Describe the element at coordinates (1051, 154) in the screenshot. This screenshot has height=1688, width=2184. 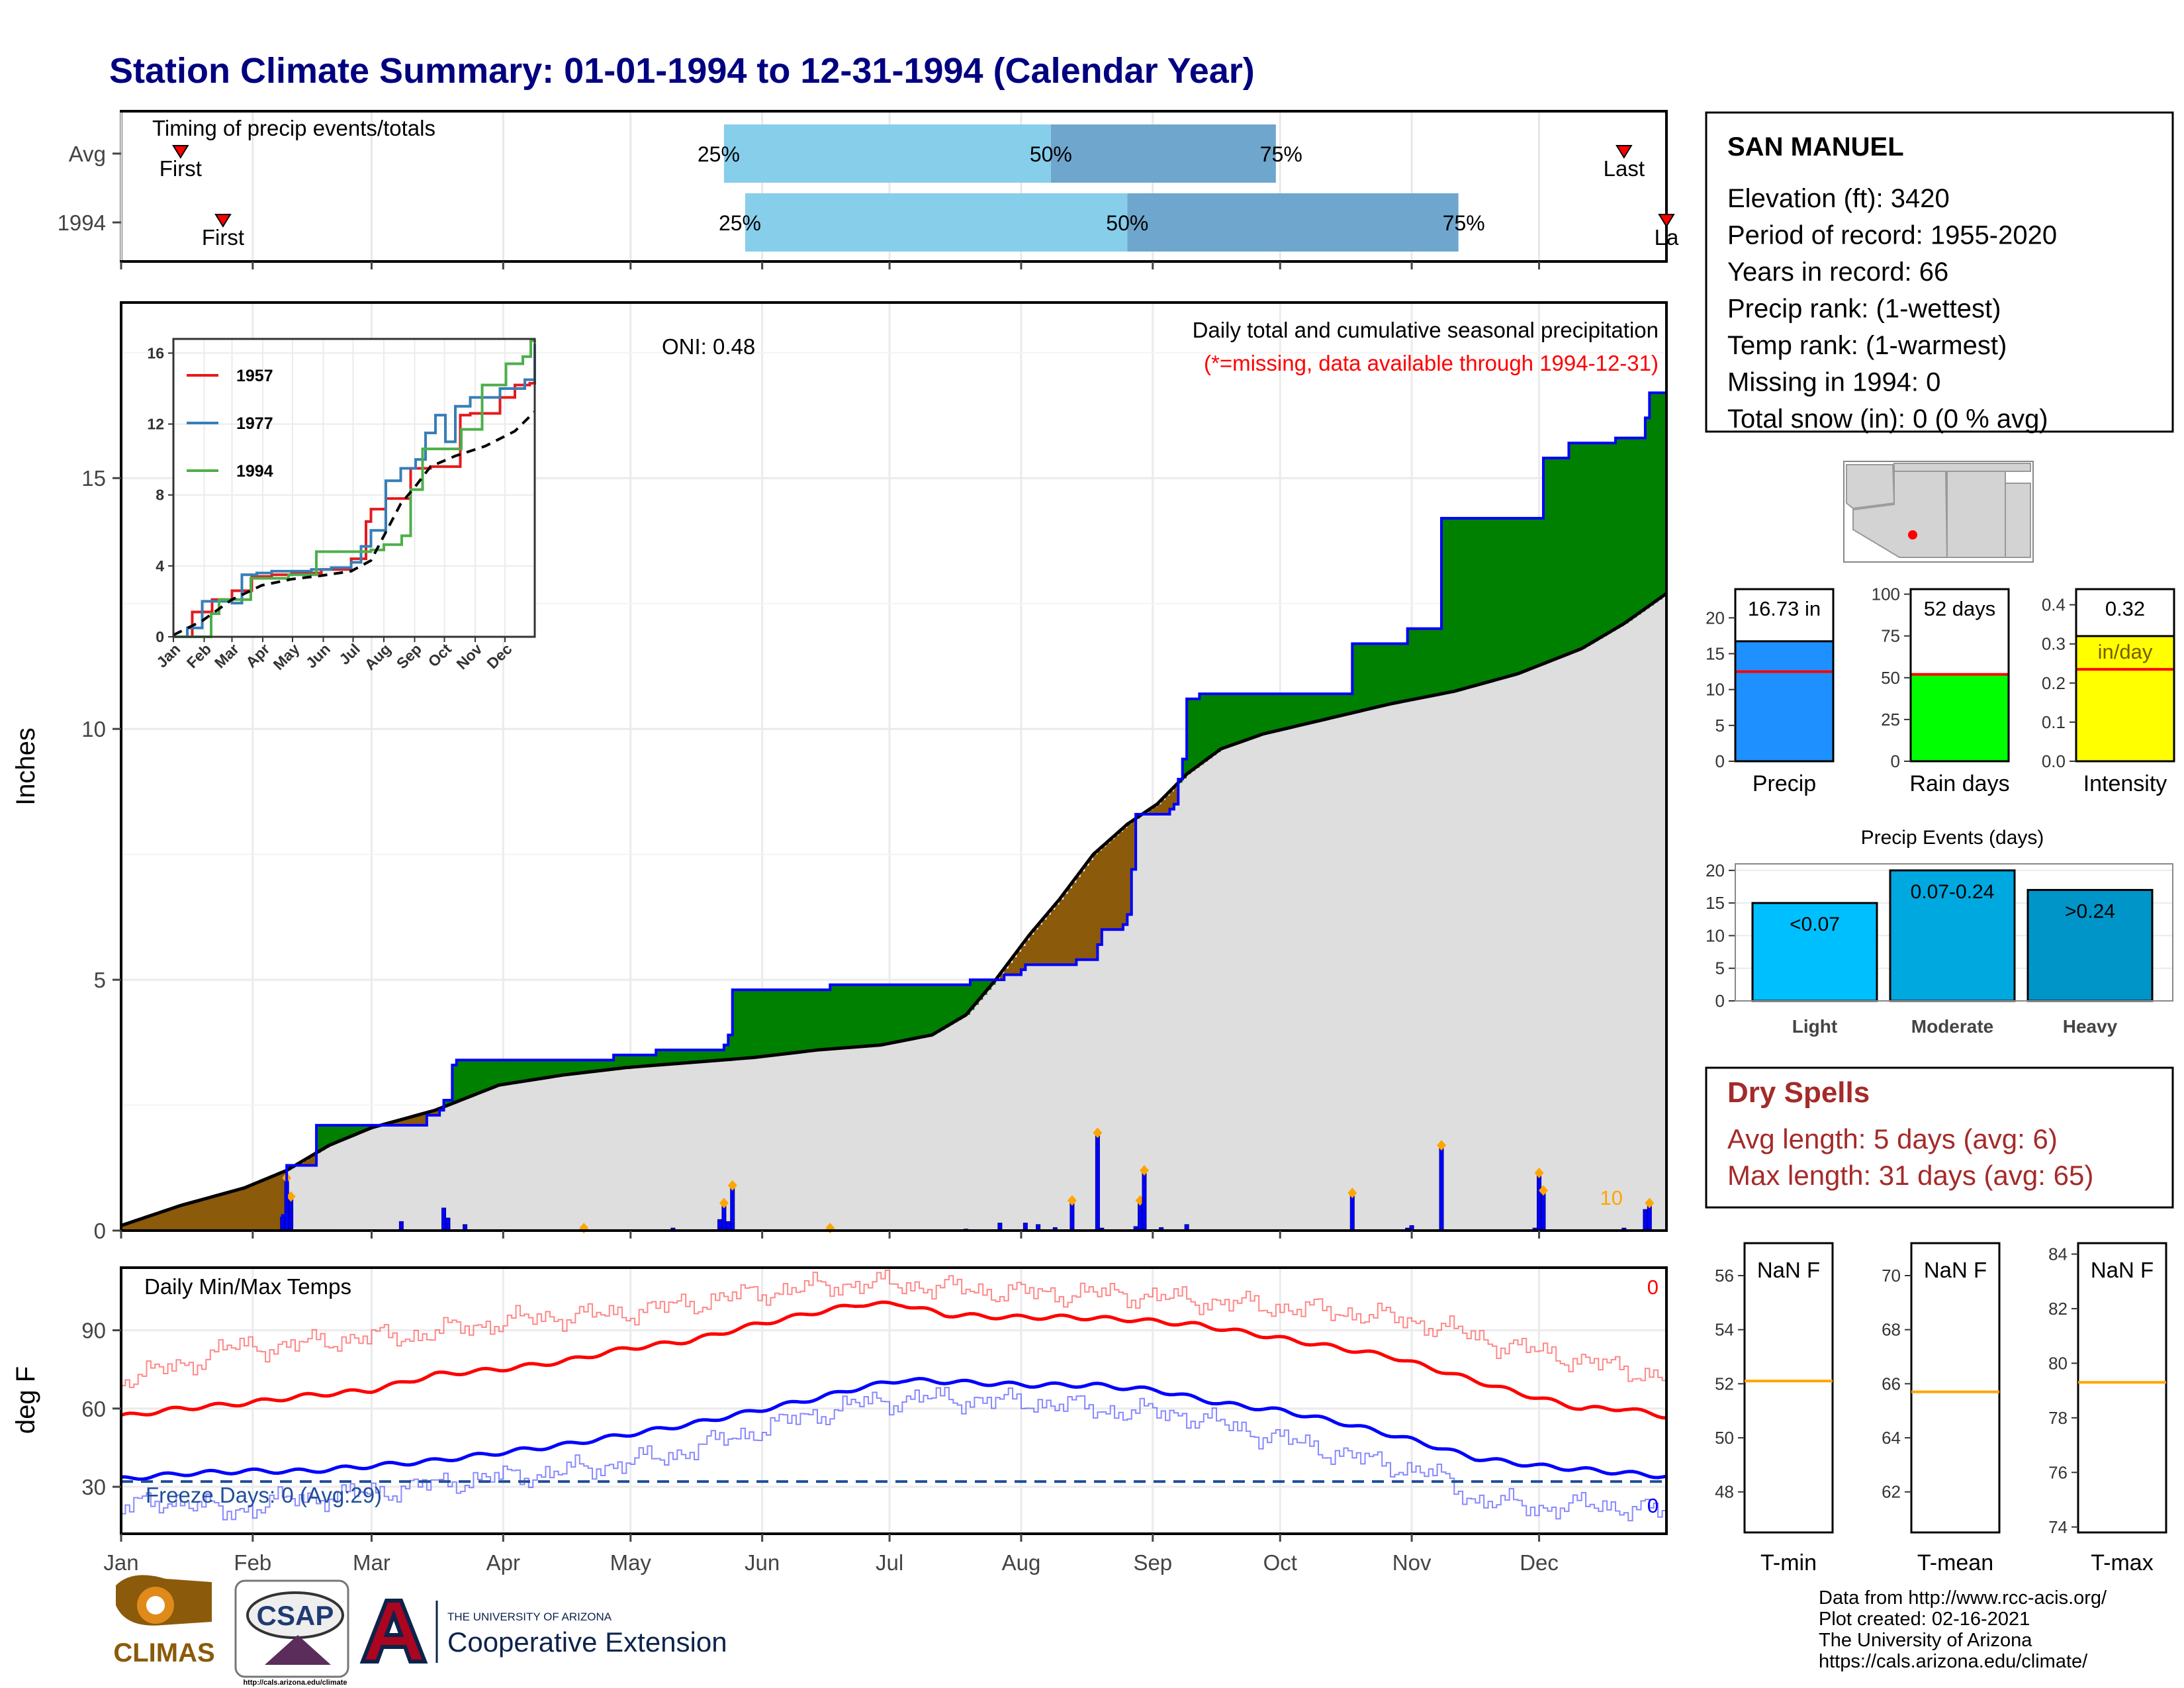
I see `timing-pct-label: 50%` at that location.